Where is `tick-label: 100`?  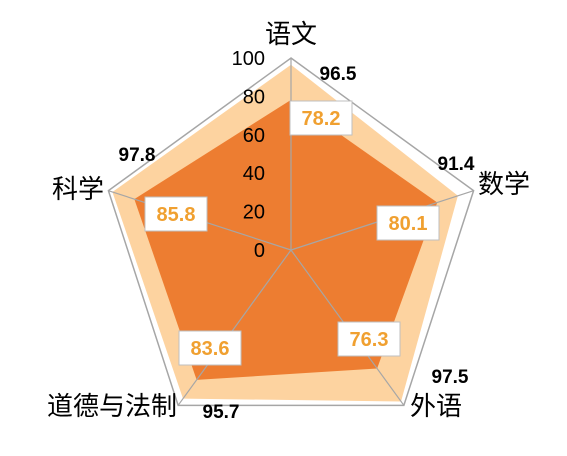 tick-label: 100 is located at coordinates (248, 59).